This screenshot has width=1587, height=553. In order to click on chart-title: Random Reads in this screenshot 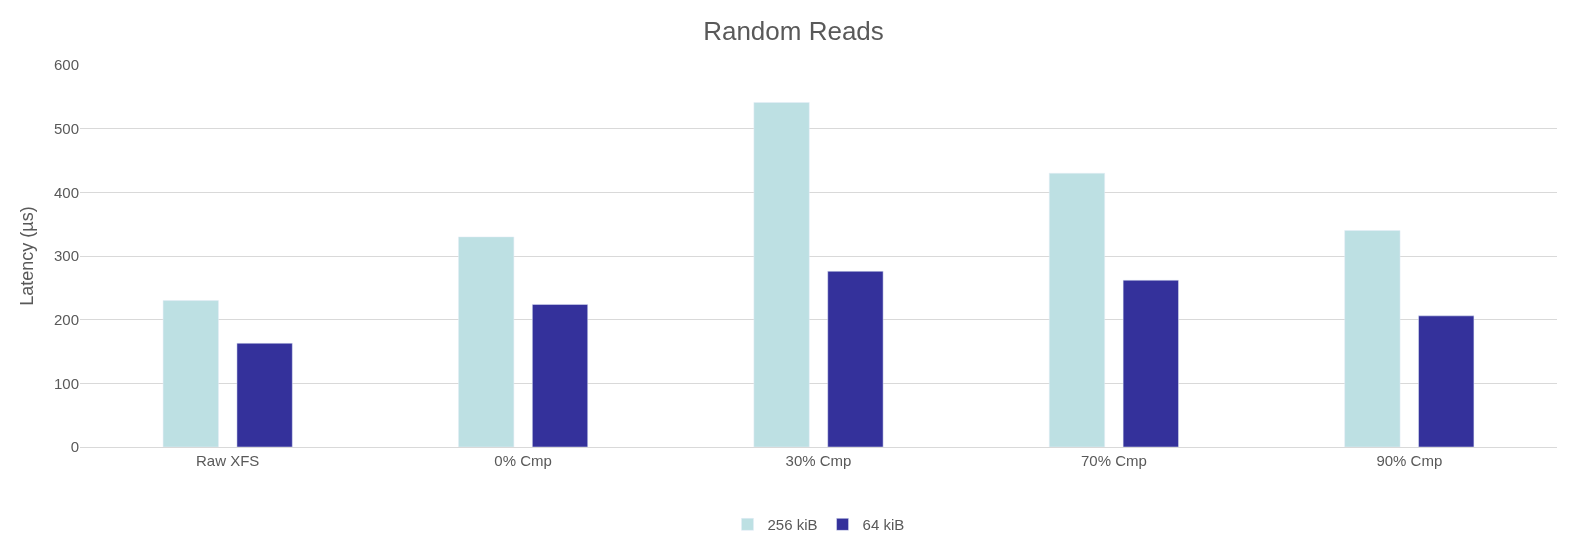, I will do `click(793, 31)`.